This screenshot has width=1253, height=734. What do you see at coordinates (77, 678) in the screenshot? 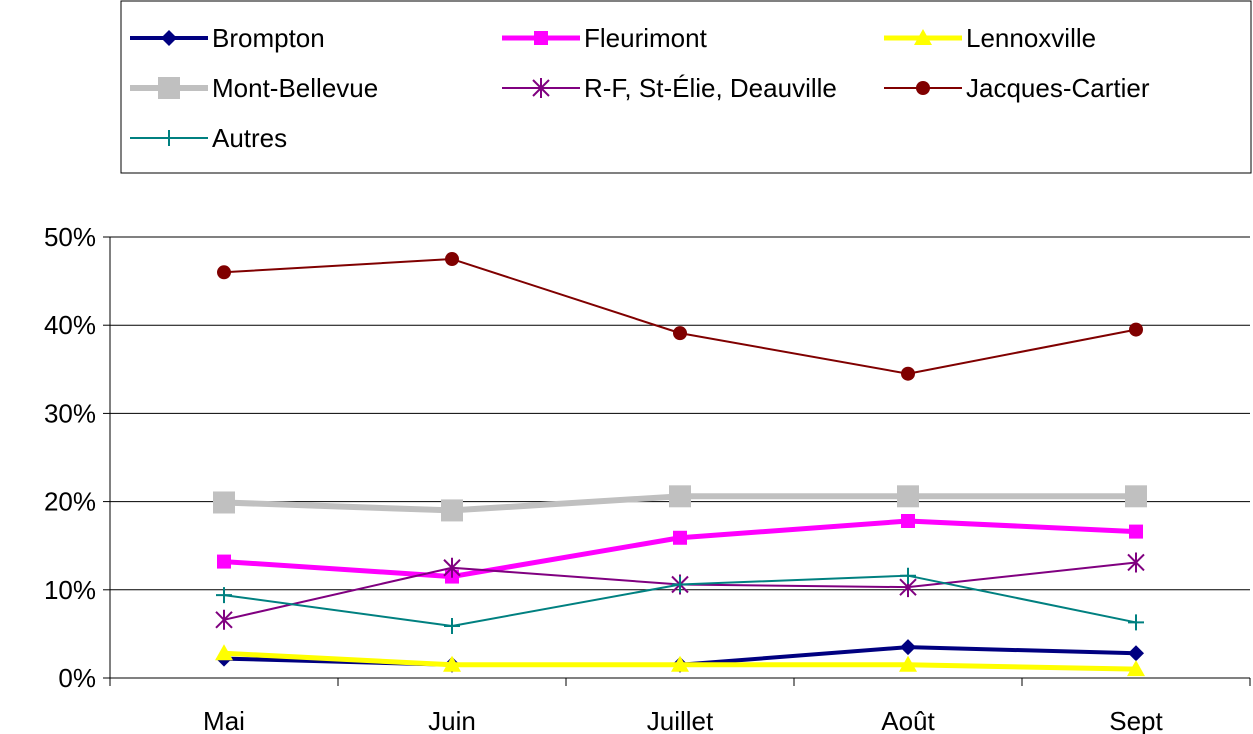
I see `y-tick-label: 0%` at bounding box center [77, 678].